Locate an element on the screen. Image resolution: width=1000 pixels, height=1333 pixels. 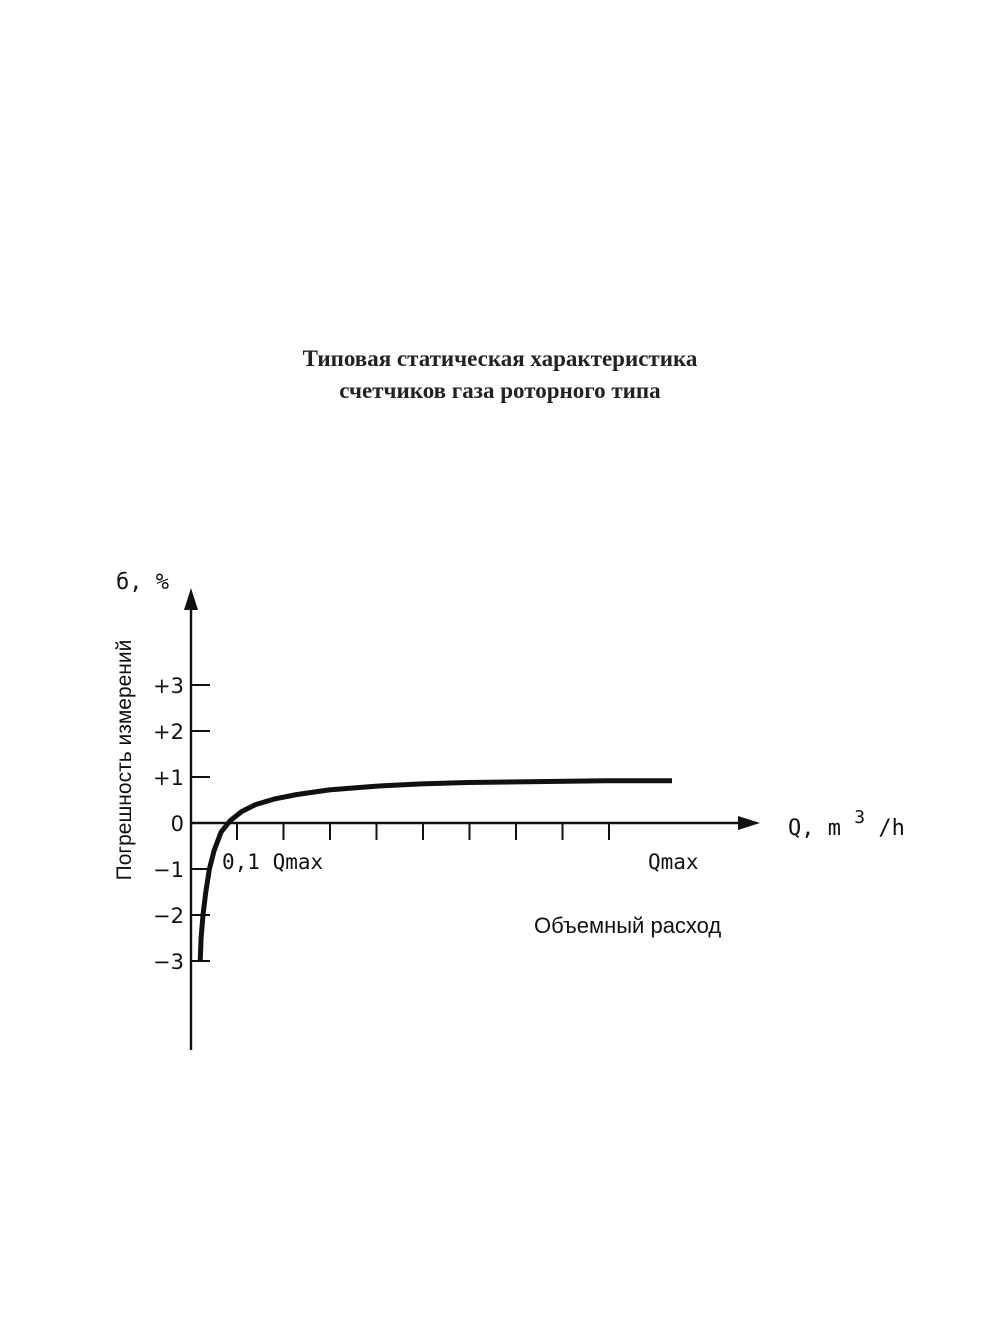
y-tick-label: +2 is located at coordinates (168, 732).